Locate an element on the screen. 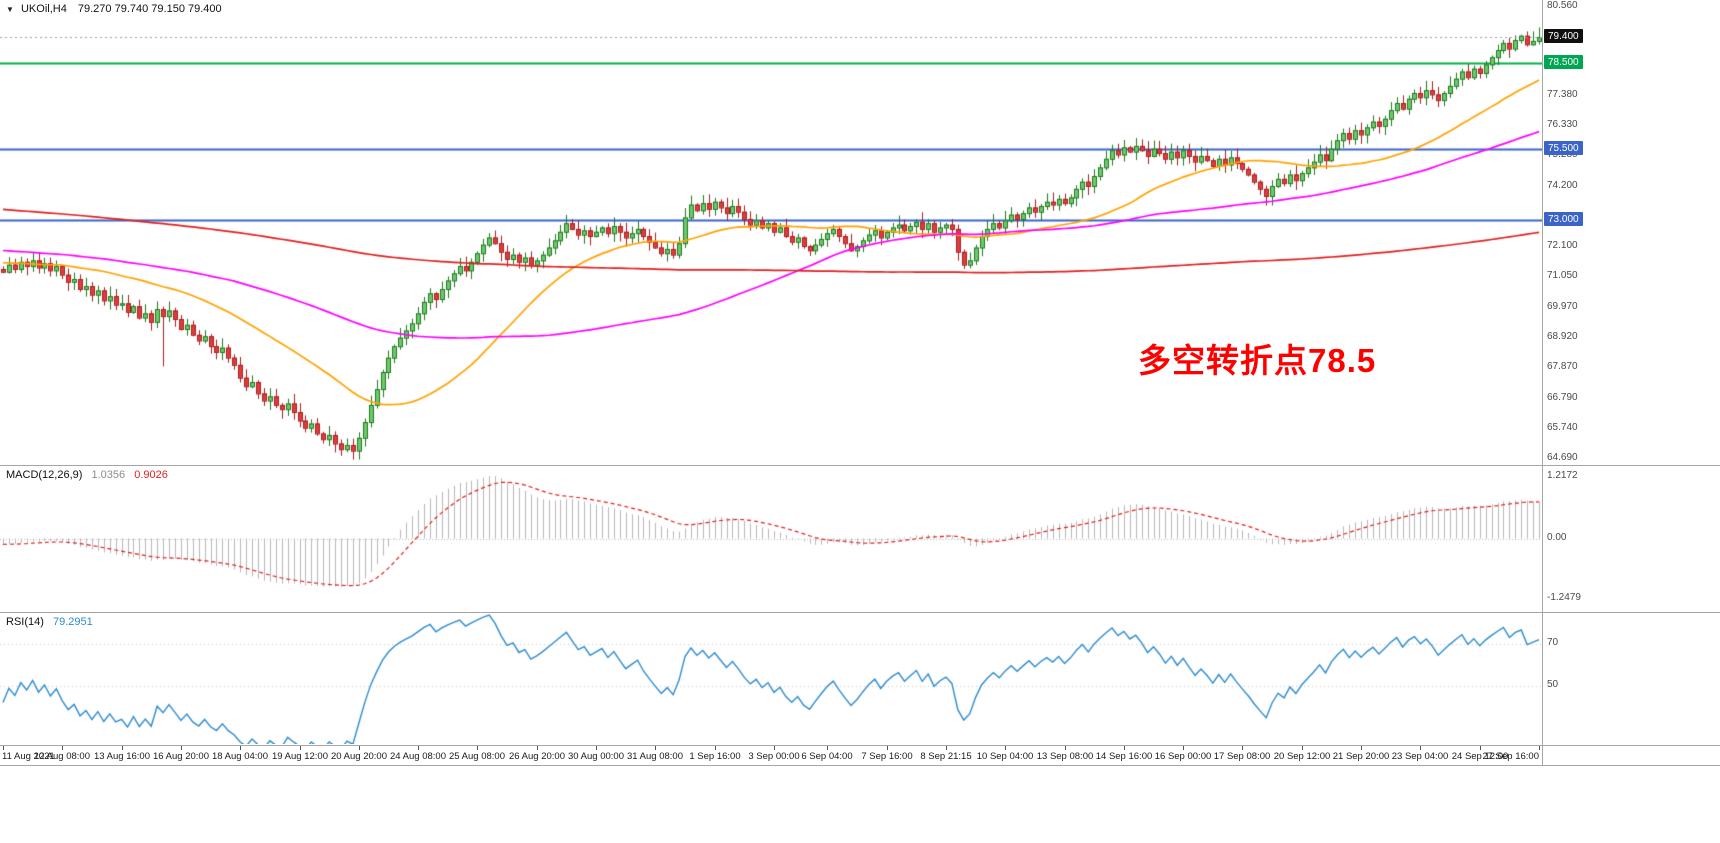  time-axis-label: 17 Sep 08:00 is located at coordinates (1242, 756).